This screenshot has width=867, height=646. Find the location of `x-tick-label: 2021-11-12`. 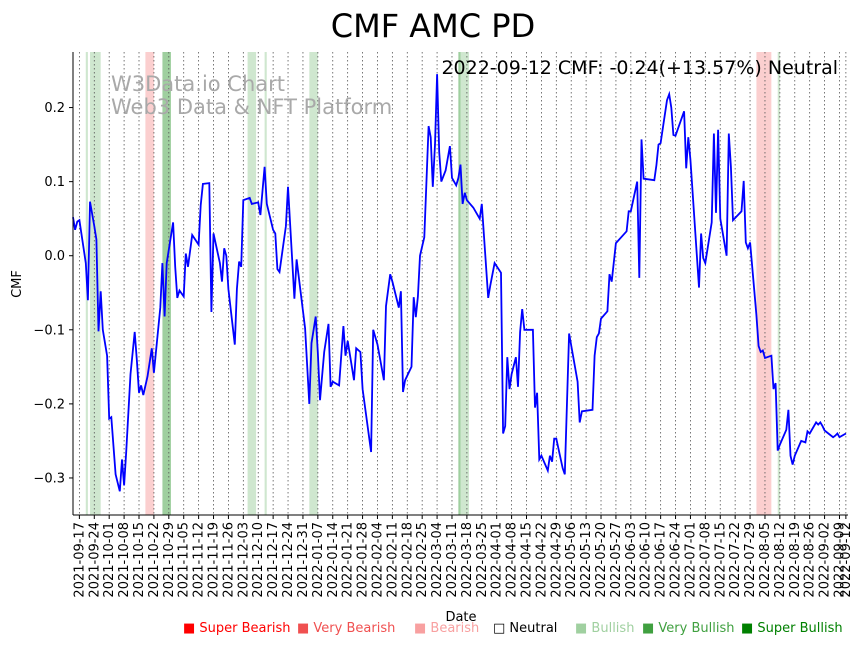

x-tick-label: 2021-11-12 is located at coordinates (199, 560).